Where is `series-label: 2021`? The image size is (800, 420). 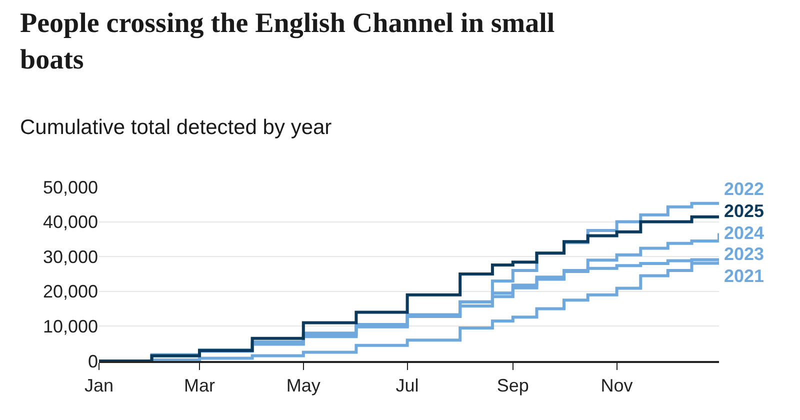 series-label: 2021 is located at coordinates (744, 276).